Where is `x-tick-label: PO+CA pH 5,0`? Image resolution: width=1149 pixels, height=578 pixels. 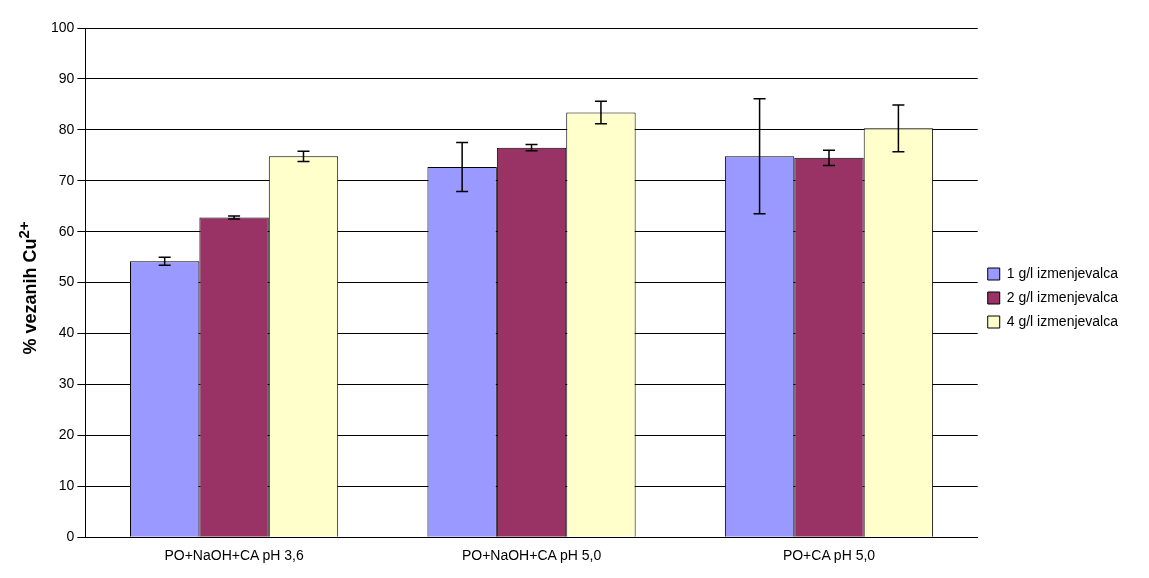
x-tick-label: PO+CA pH 5,0 is located at coordinates (829, 555).